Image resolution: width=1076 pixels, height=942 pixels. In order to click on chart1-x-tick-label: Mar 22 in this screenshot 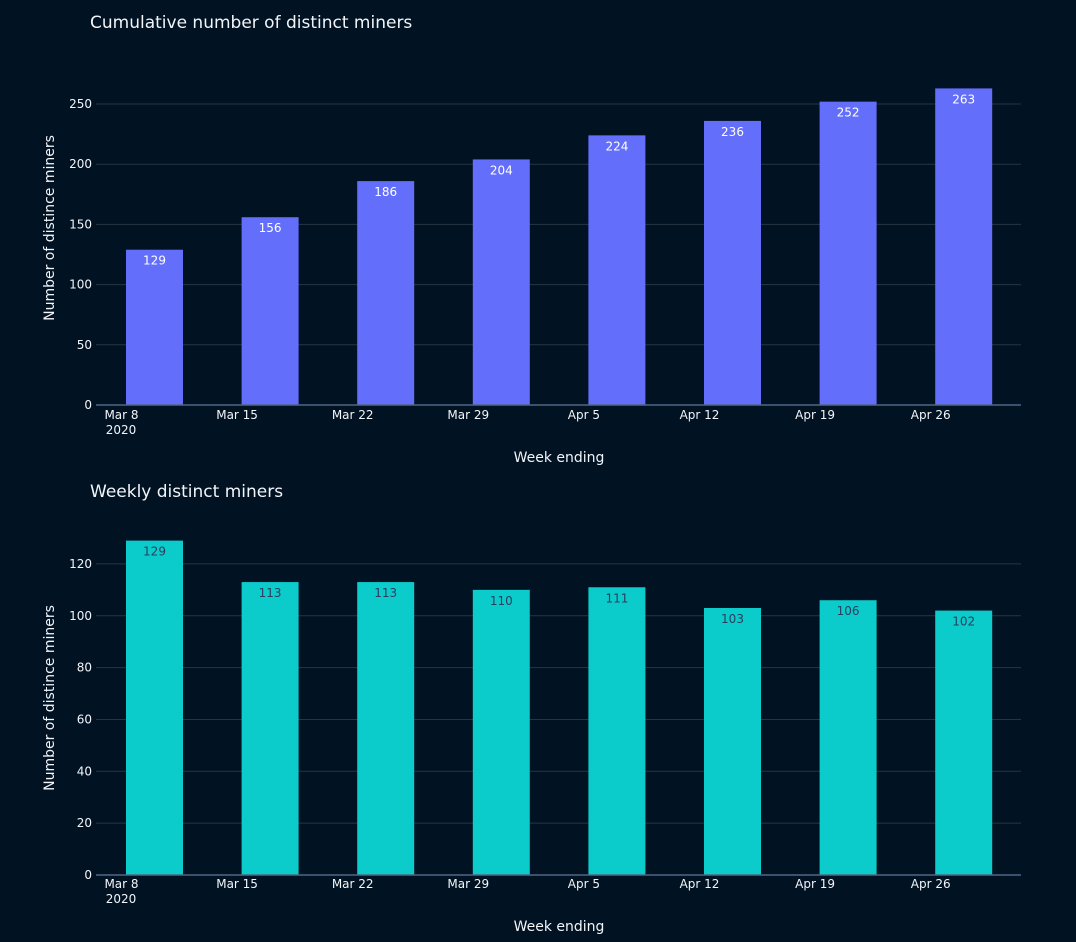, I will do `click(353, 415)`.